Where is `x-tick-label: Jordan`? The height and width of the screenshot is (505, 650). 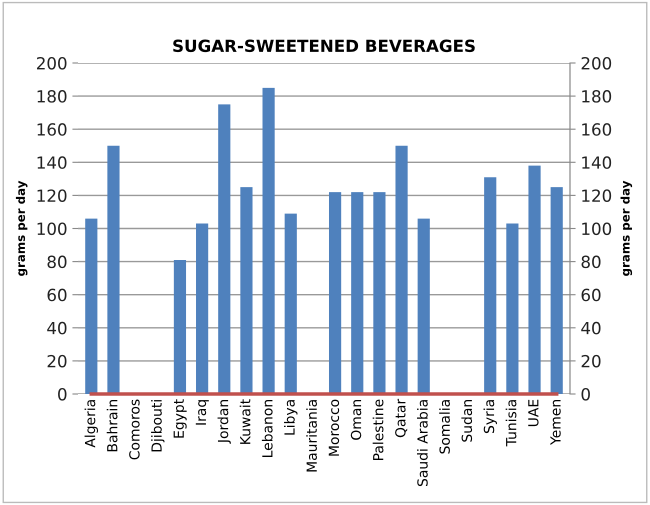
x-tick-label: Jordan is located at coordinates (224, 422).